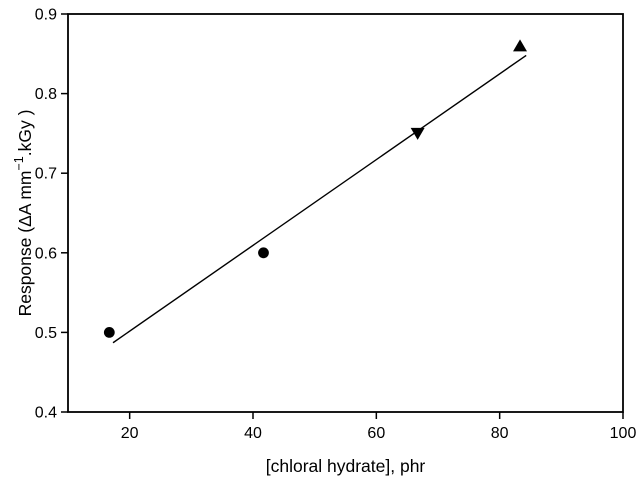 This screenshot has height=490, width=640. What do you see at coordinates (46, 333) in the screenshot?
I see `y-tick-label: 0.5` at bounding box center [46, 333].